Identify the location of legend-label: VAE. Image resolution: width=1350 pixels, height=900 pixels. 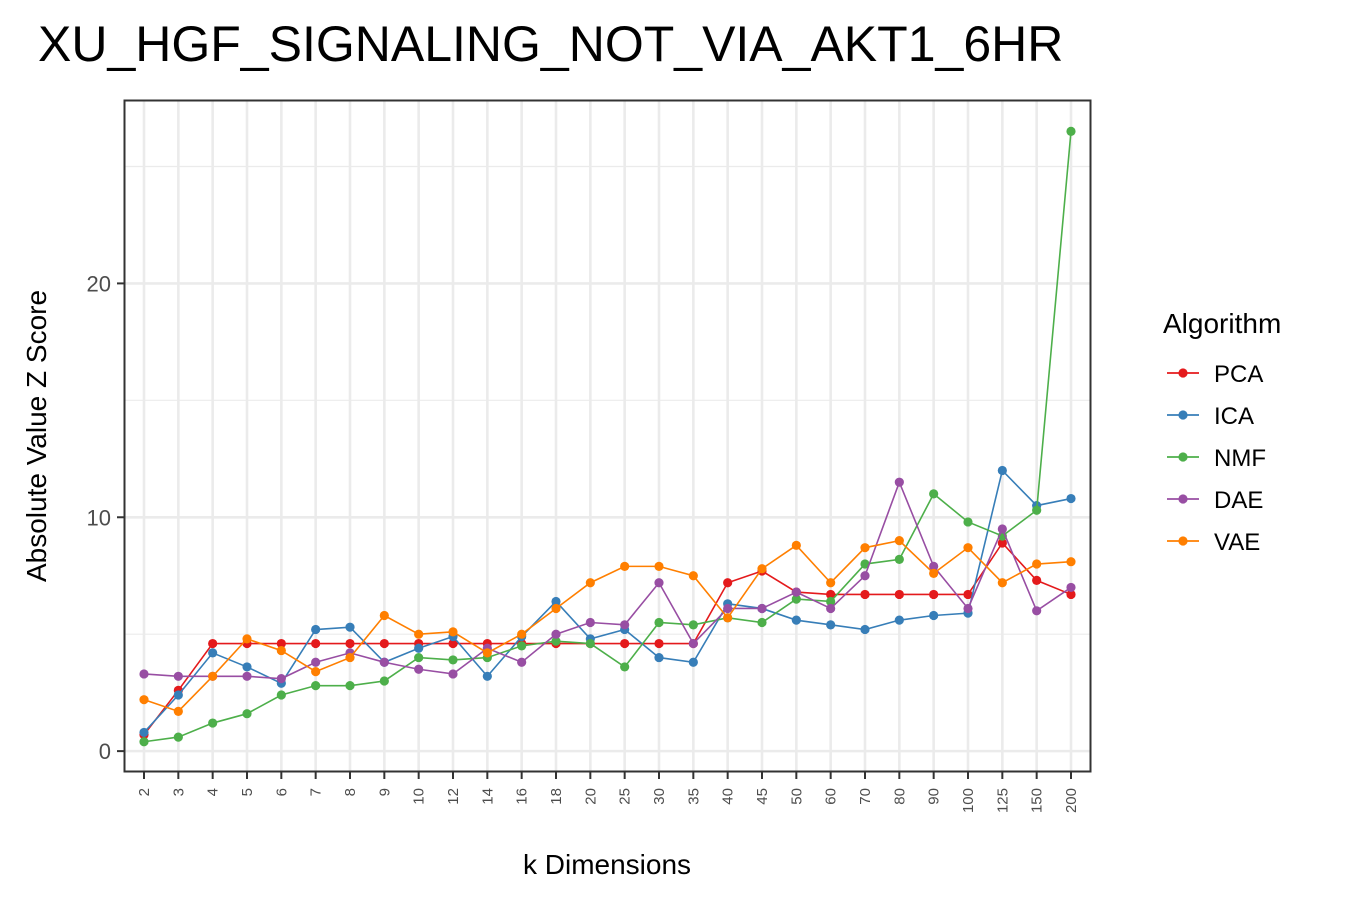
(1237, 542).